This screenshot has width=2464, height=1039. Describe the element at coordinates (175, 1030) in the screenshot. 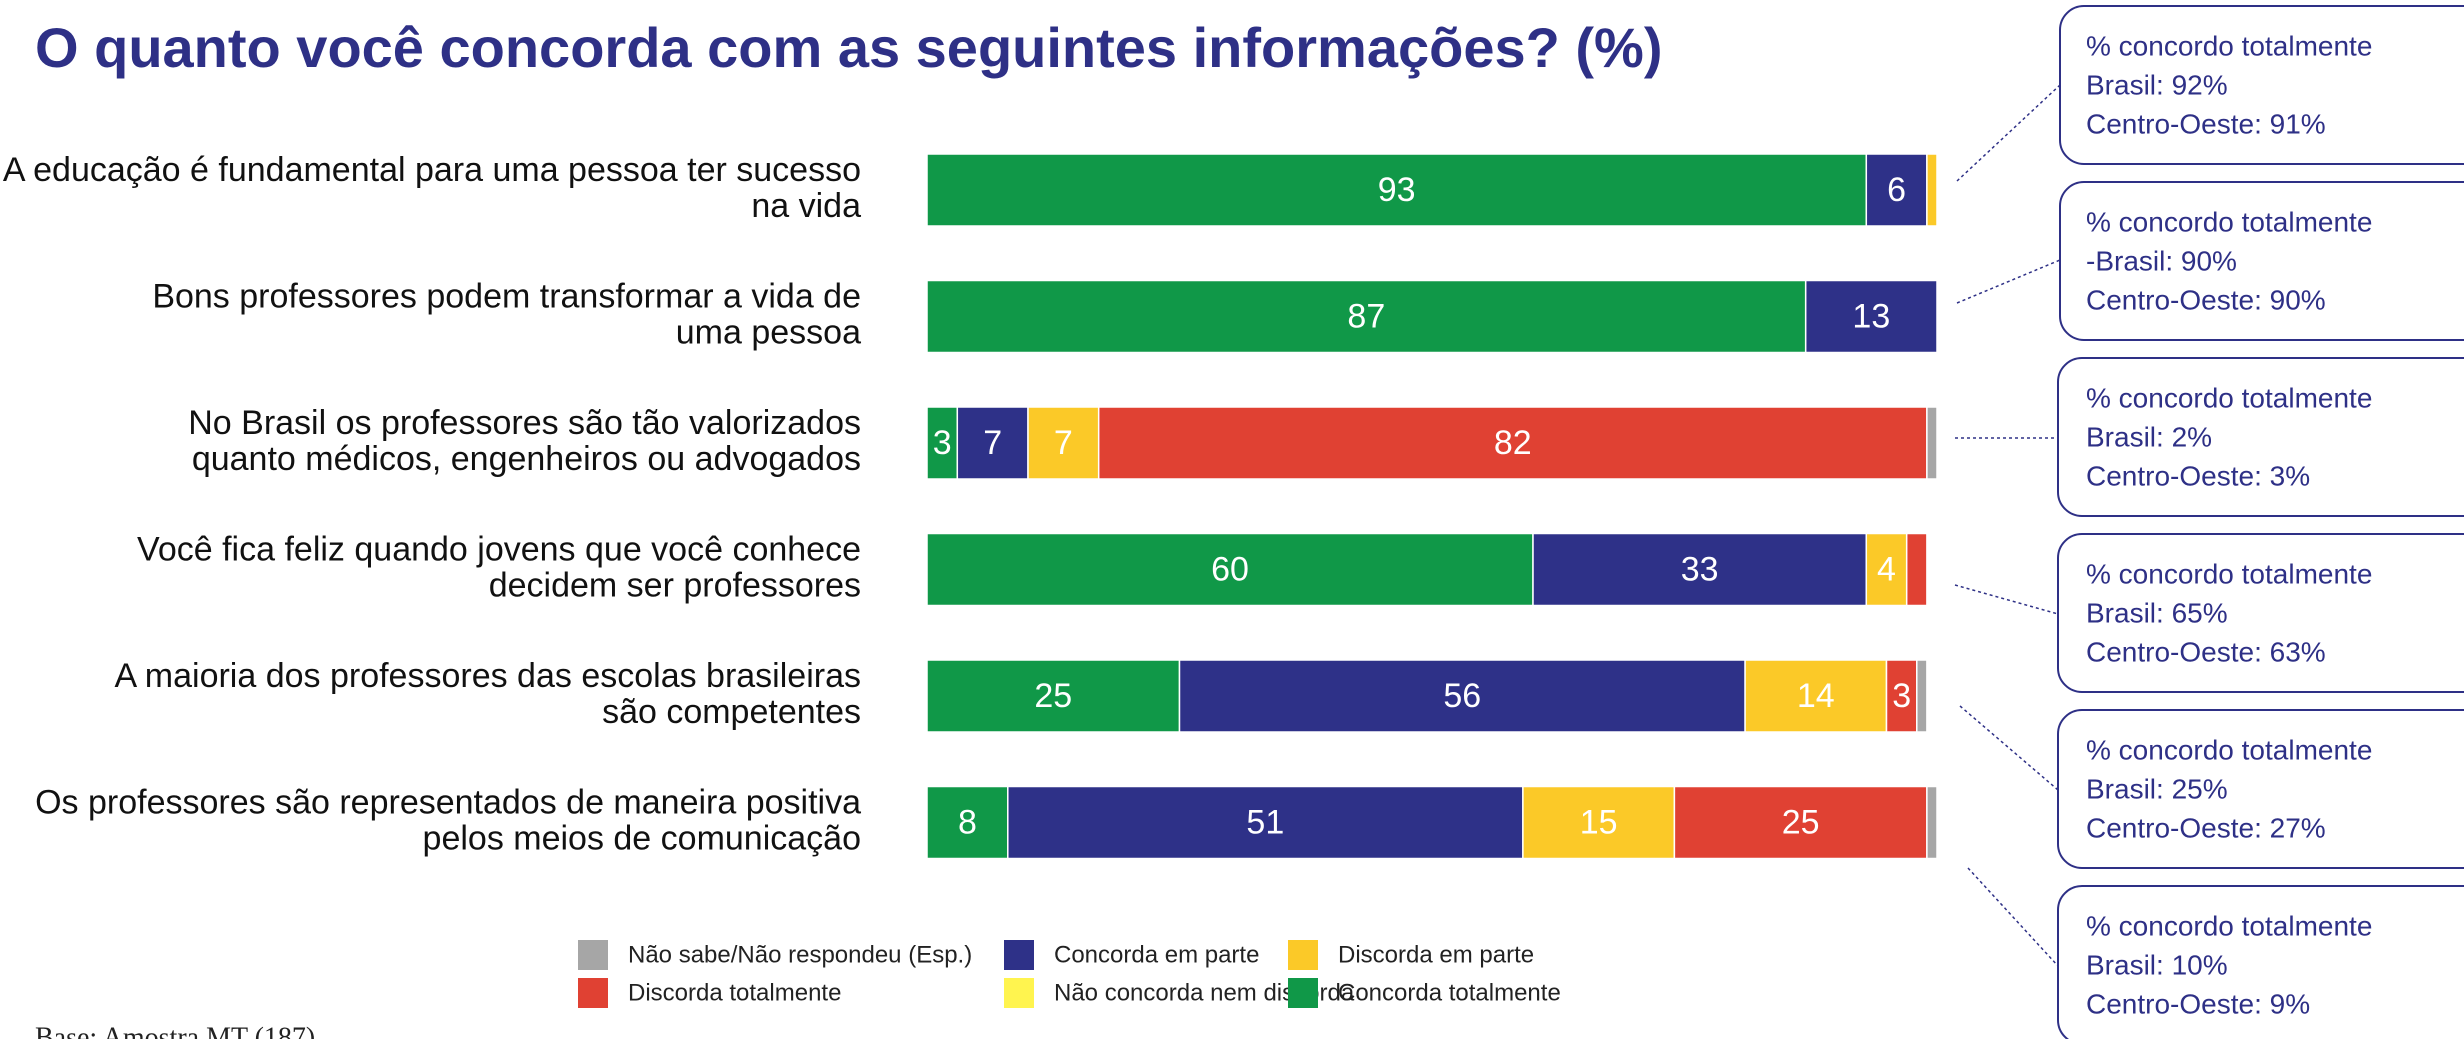

I see `base-note: Base: Amostra MT (187)` at that location.